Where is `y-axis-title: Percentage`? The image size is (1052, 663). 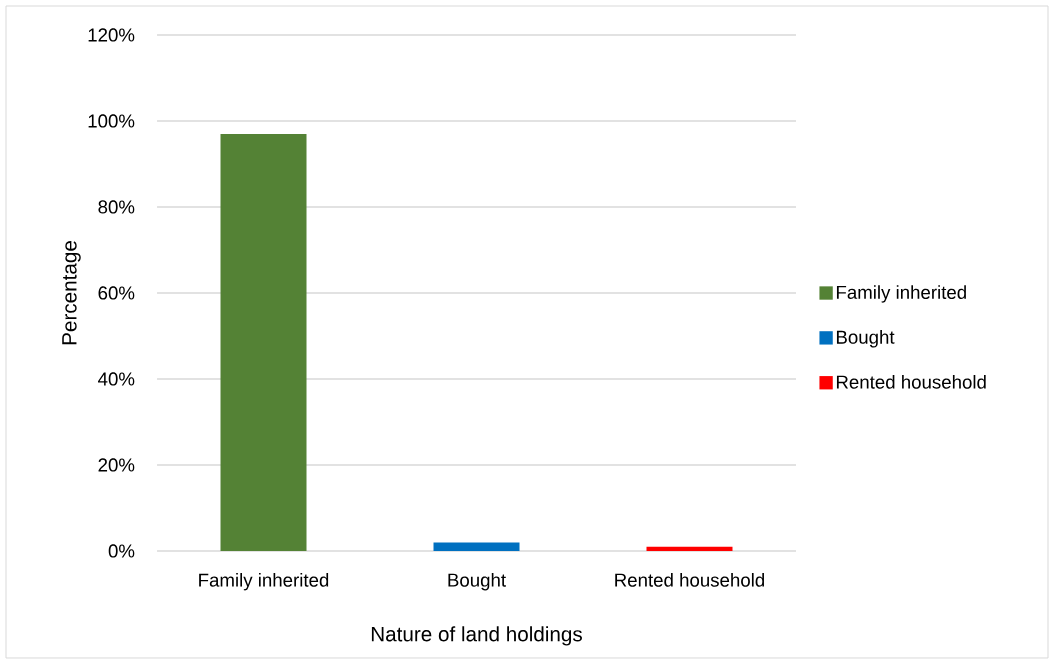 y-axis-title: Percentage is located at coordinates (71, 293).